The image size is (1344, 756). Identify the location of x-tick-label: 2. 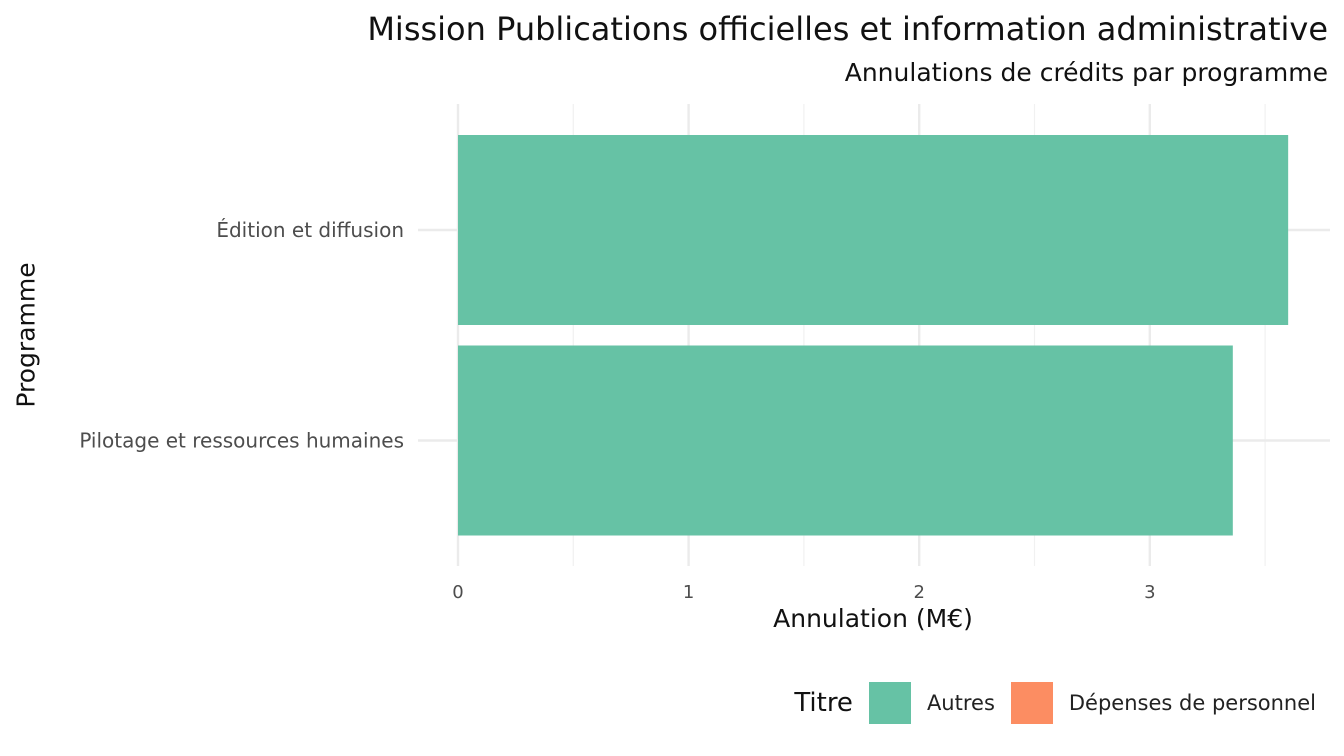
(918, 592).